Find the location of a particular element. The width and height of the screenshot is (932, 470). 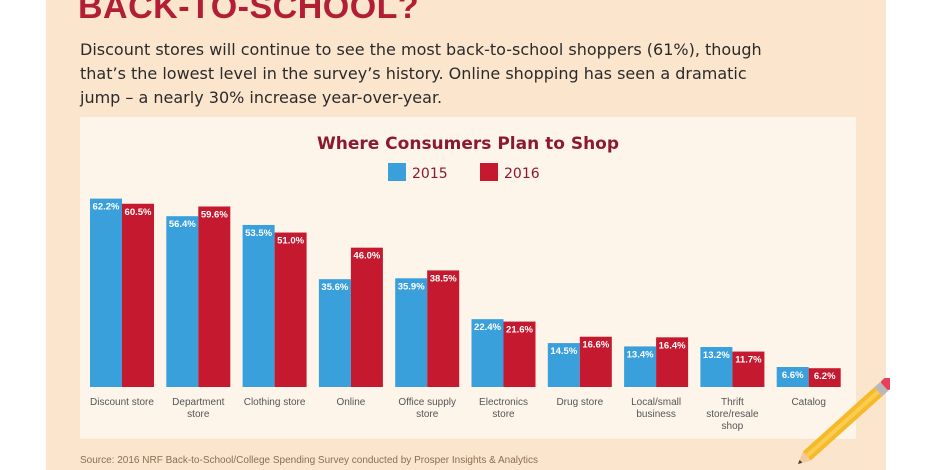

category-label-1: Department is located at coordinates (198, 402).